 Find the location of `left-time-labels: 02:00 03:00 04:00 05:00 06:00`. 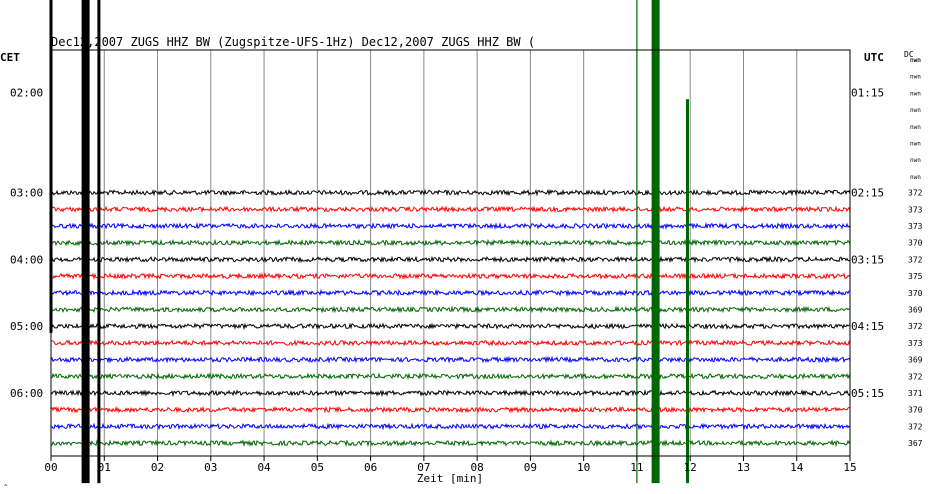

left-time-labels: 02:00 03:00 04:00 05:00 06:00 is located at coordinates (26, 243).